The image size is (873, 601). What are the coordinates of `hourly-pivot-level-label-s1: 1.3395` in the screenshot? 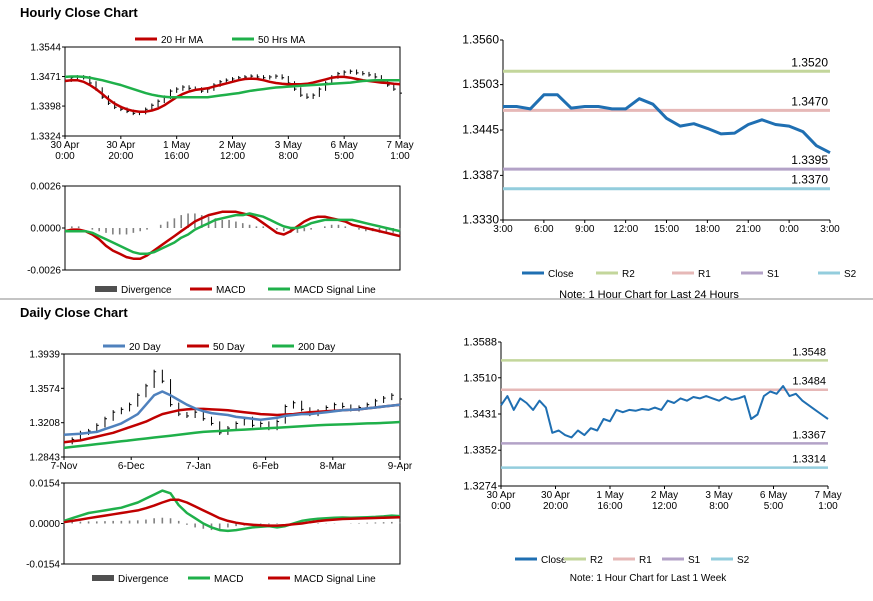 It's located at (809, 160).